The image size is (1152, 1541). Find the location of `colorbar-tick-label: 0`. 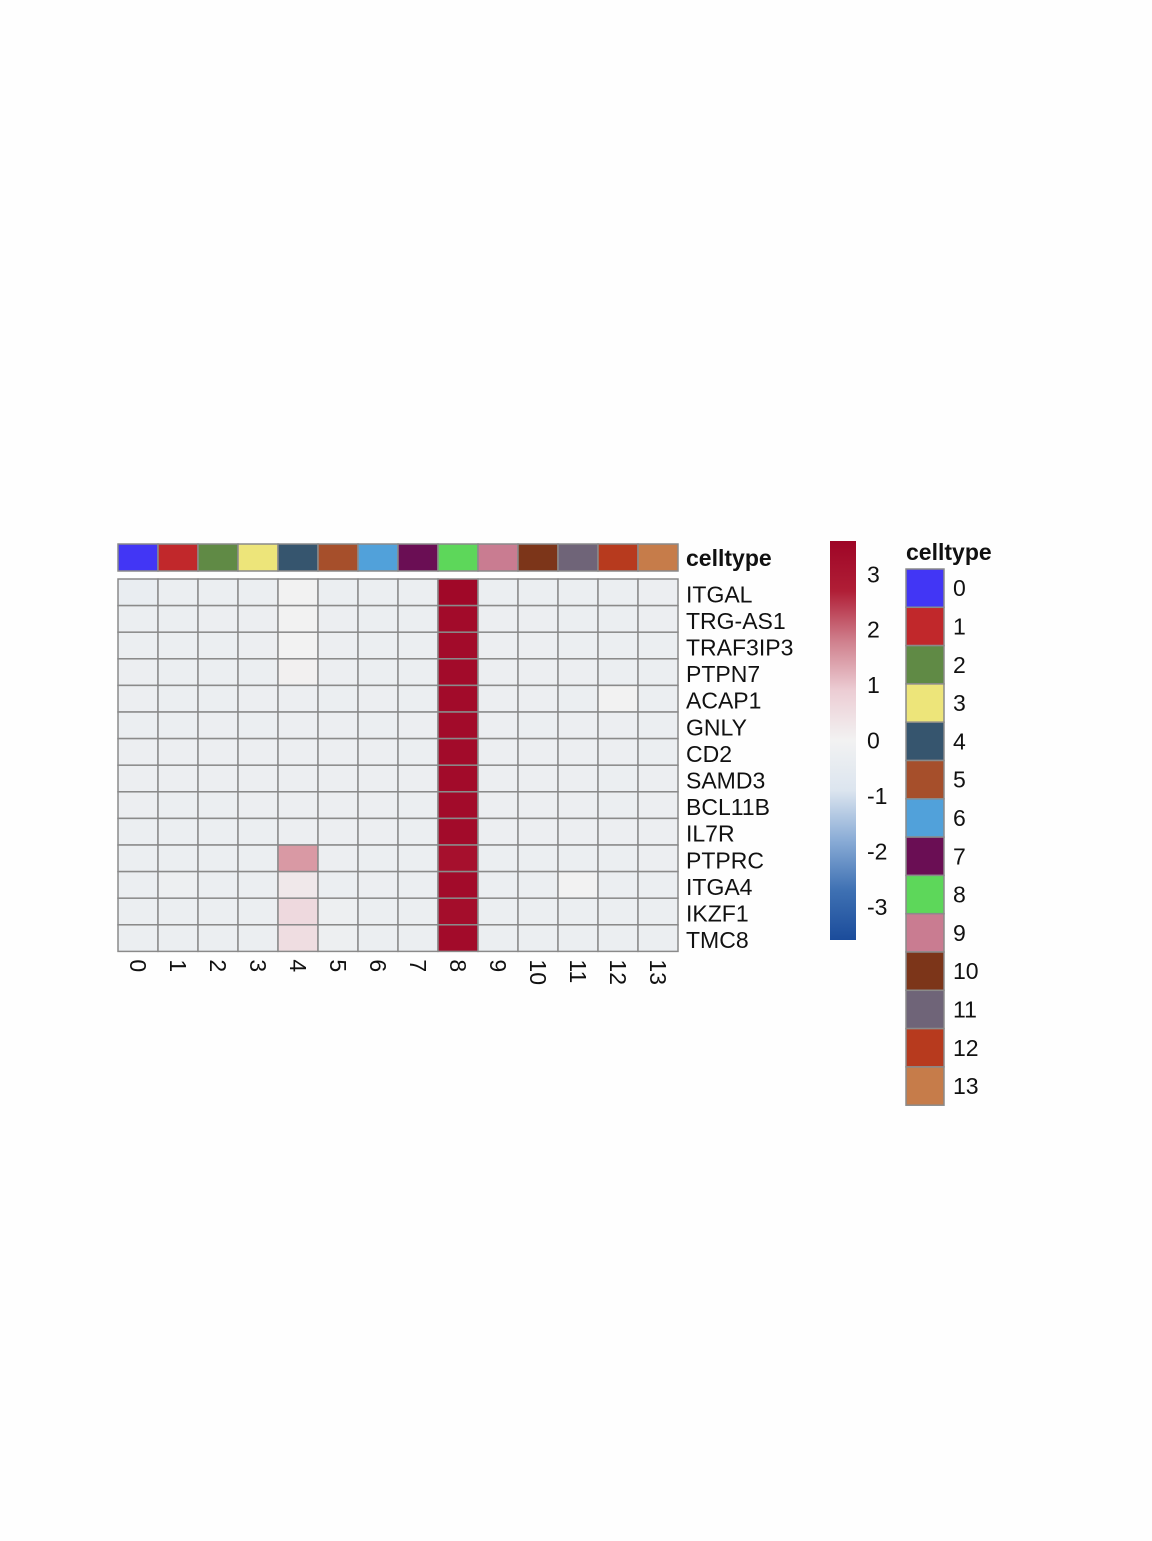

colorbar-tick-label: 0 is located at coordinates (873, 741).